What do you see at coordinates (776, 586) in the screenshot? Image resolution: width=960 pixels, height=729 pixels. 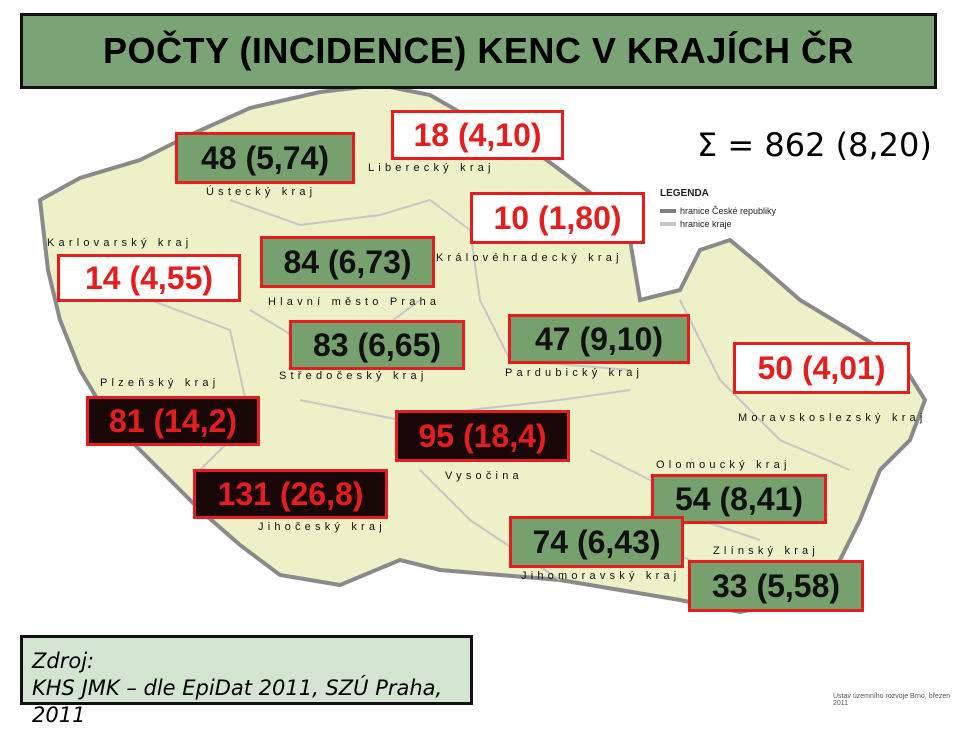 I see `value-box-zlinsky: 33 (5,58)` at bounding box center [776, 586].